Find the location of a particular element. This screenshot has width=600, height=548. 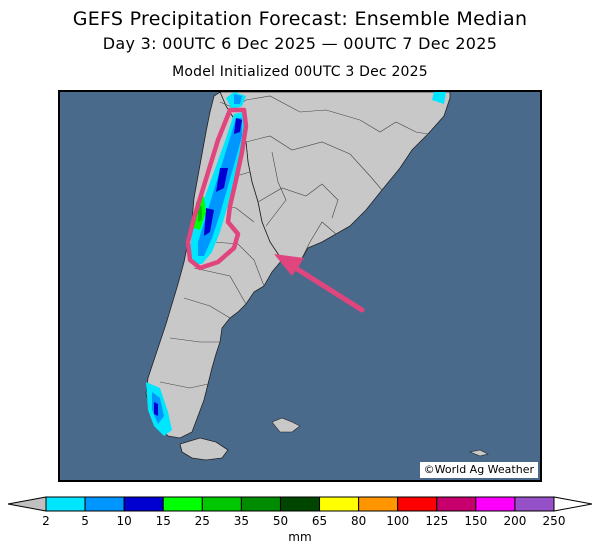

colorbar-tick-label: 65 is located at coordinates (319, 521).